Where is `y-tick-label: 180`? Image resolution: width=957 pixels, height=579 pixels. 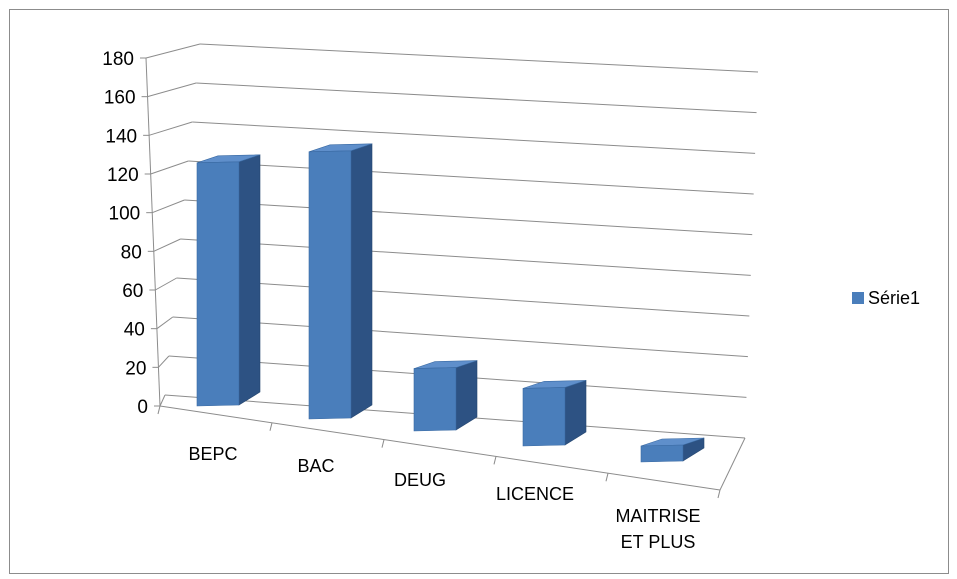 y-tick-label: 180 is located at coordinates (118, 59).